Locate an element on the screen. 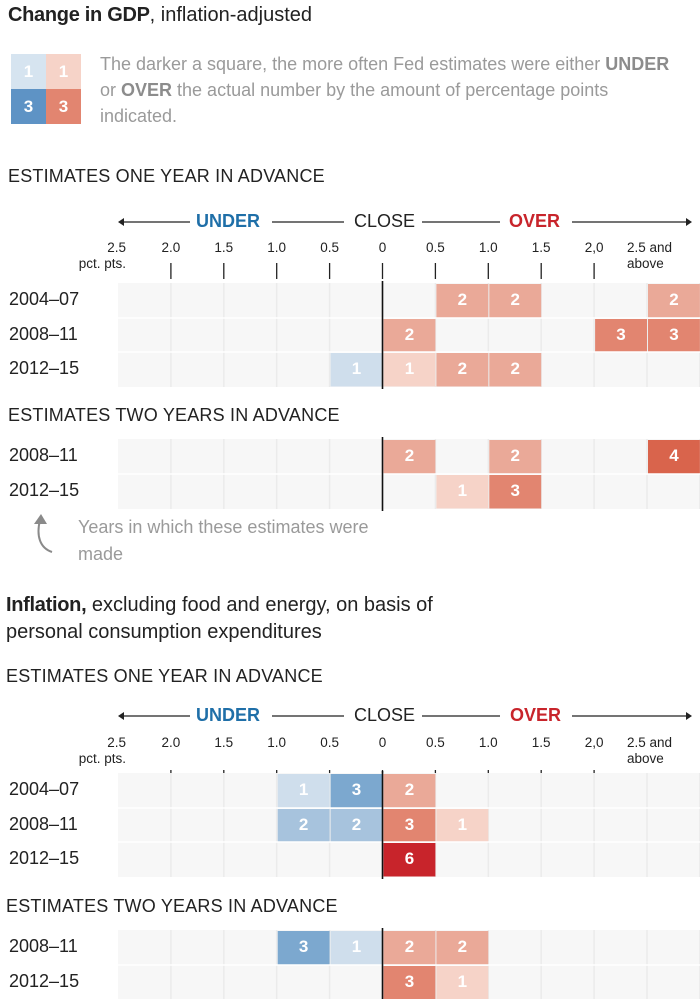  gdp-tick-value: 0 is located at coordinates (382, 247).